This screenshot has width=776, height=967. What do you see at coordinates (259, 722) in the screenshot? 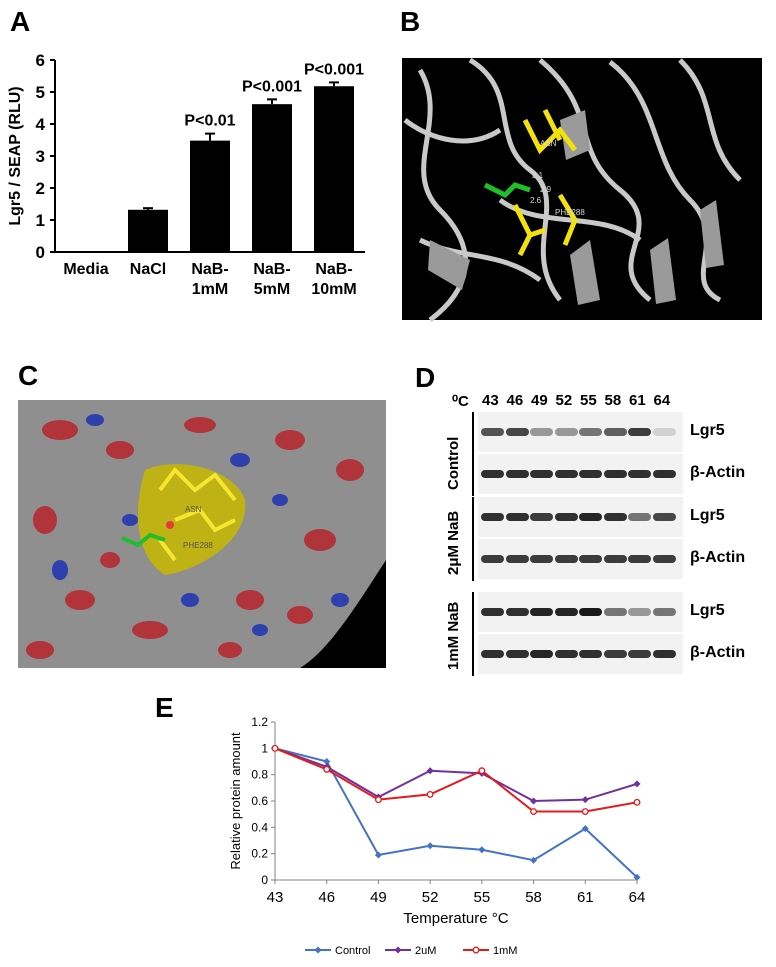
I see `y-tick-label: 1.2` at bounding box center [259, 722].